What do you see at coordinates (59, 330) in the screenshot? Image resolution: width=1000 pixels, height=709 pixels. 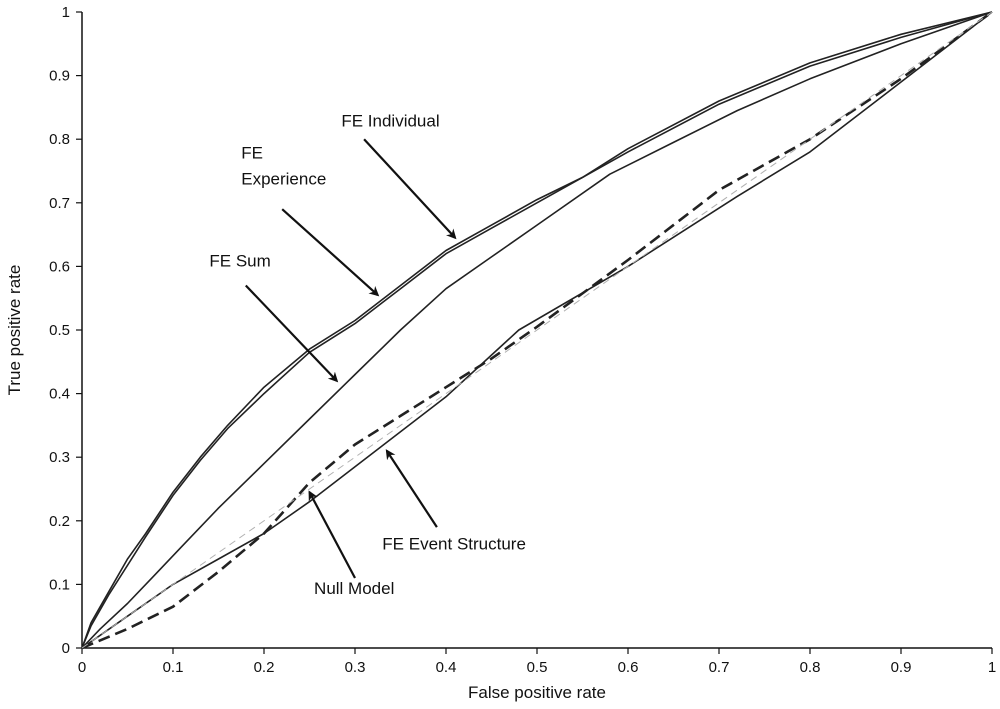 I see `y-tick-label: 0.5` at bounding box center [59, 330].